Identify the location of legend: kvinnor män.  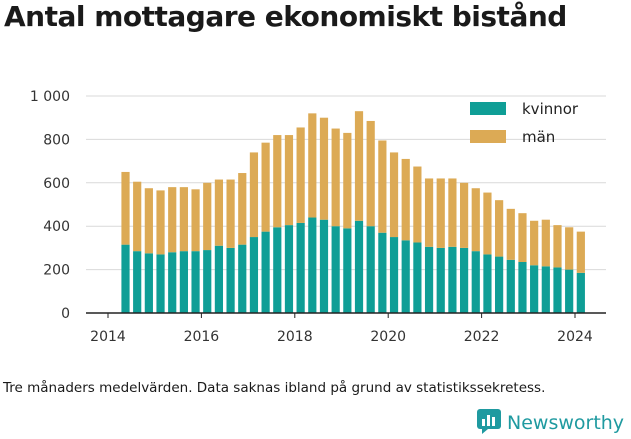
(524, 123).